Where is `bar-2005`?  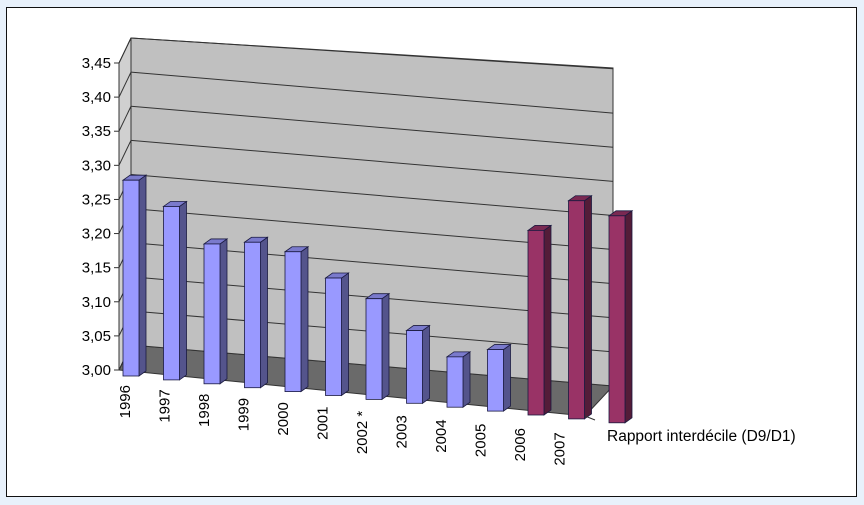 bar-2005 is located at coordinates (499, 377).